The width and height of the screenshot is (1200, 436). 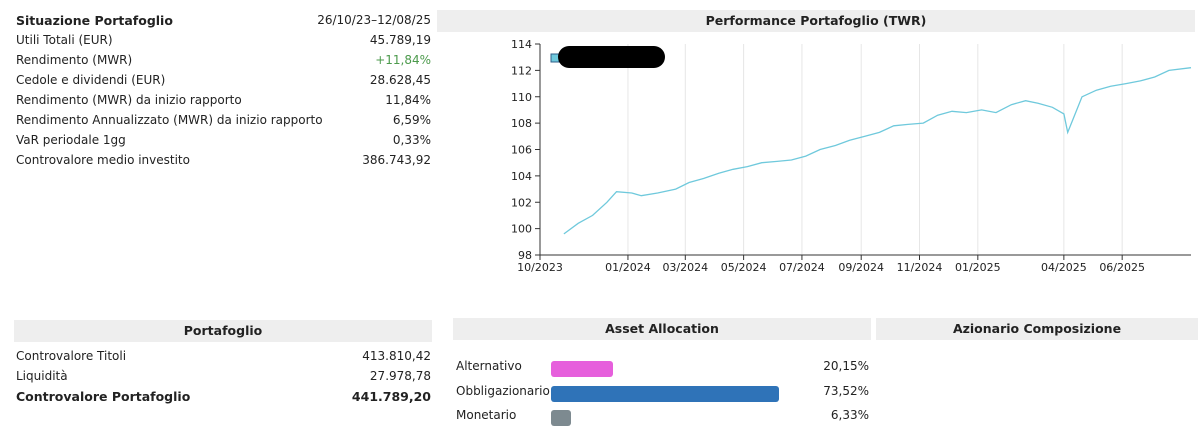 I want to click on portfolio-value: 27.978,78, so click(x=400, y=376).